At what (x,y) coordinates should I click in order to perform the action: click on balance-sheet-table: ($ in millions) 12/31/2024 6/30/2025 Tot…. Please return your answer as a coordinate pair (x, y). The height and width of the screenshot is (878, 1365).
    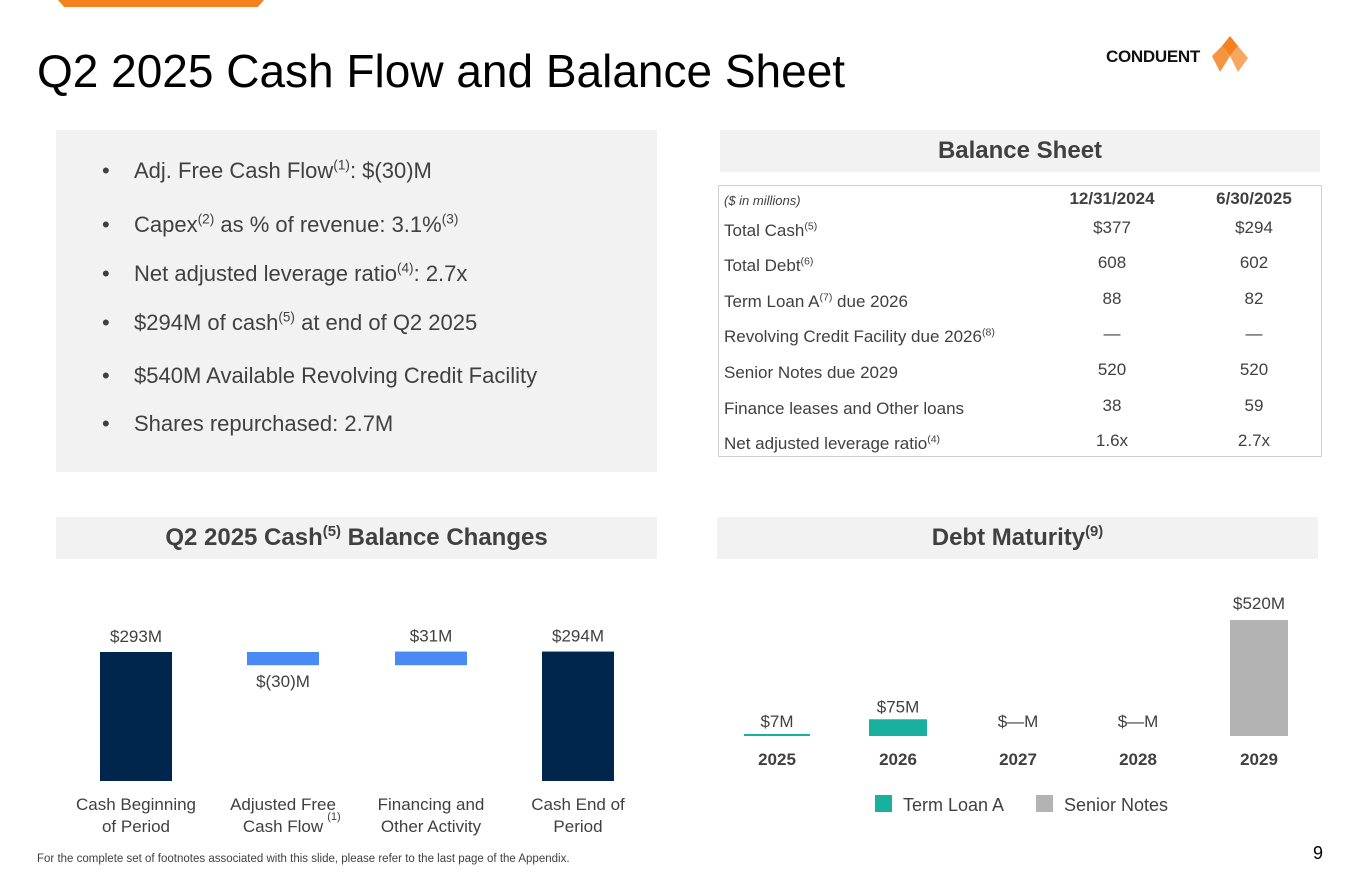
    Looking at the image, I should click on (1020, 321).